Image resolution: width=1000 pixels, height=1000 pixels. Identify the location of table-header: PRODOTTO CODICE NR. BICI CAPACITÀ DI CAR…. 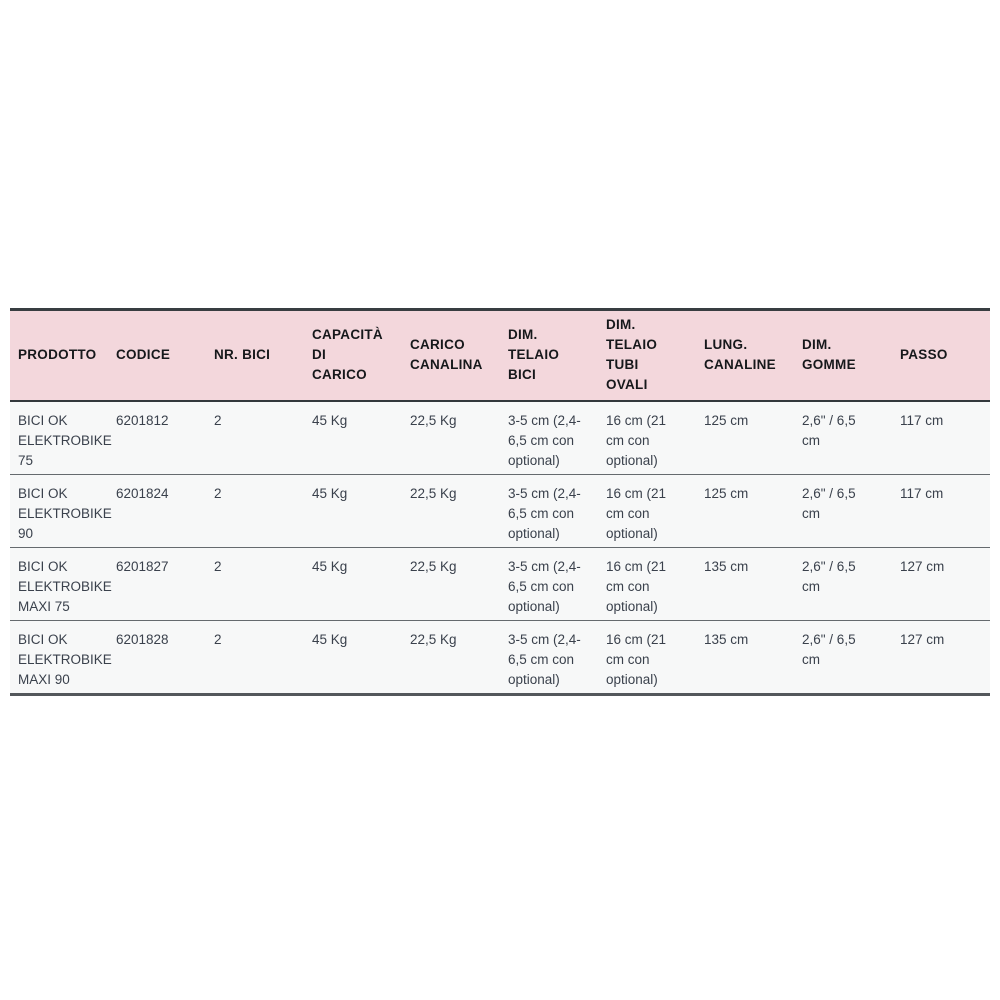
(500, 355).